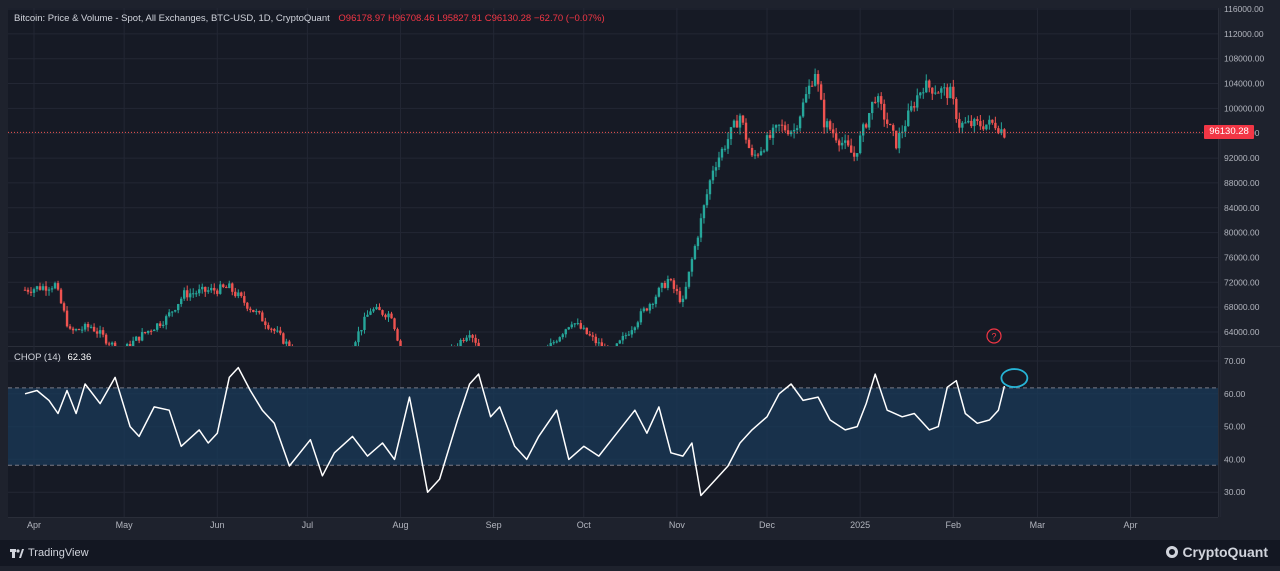  What do you see at coordinates (401, 525) in the screenshot?
I see `x-tick-label: Aug` at bounding box center [401, 525].